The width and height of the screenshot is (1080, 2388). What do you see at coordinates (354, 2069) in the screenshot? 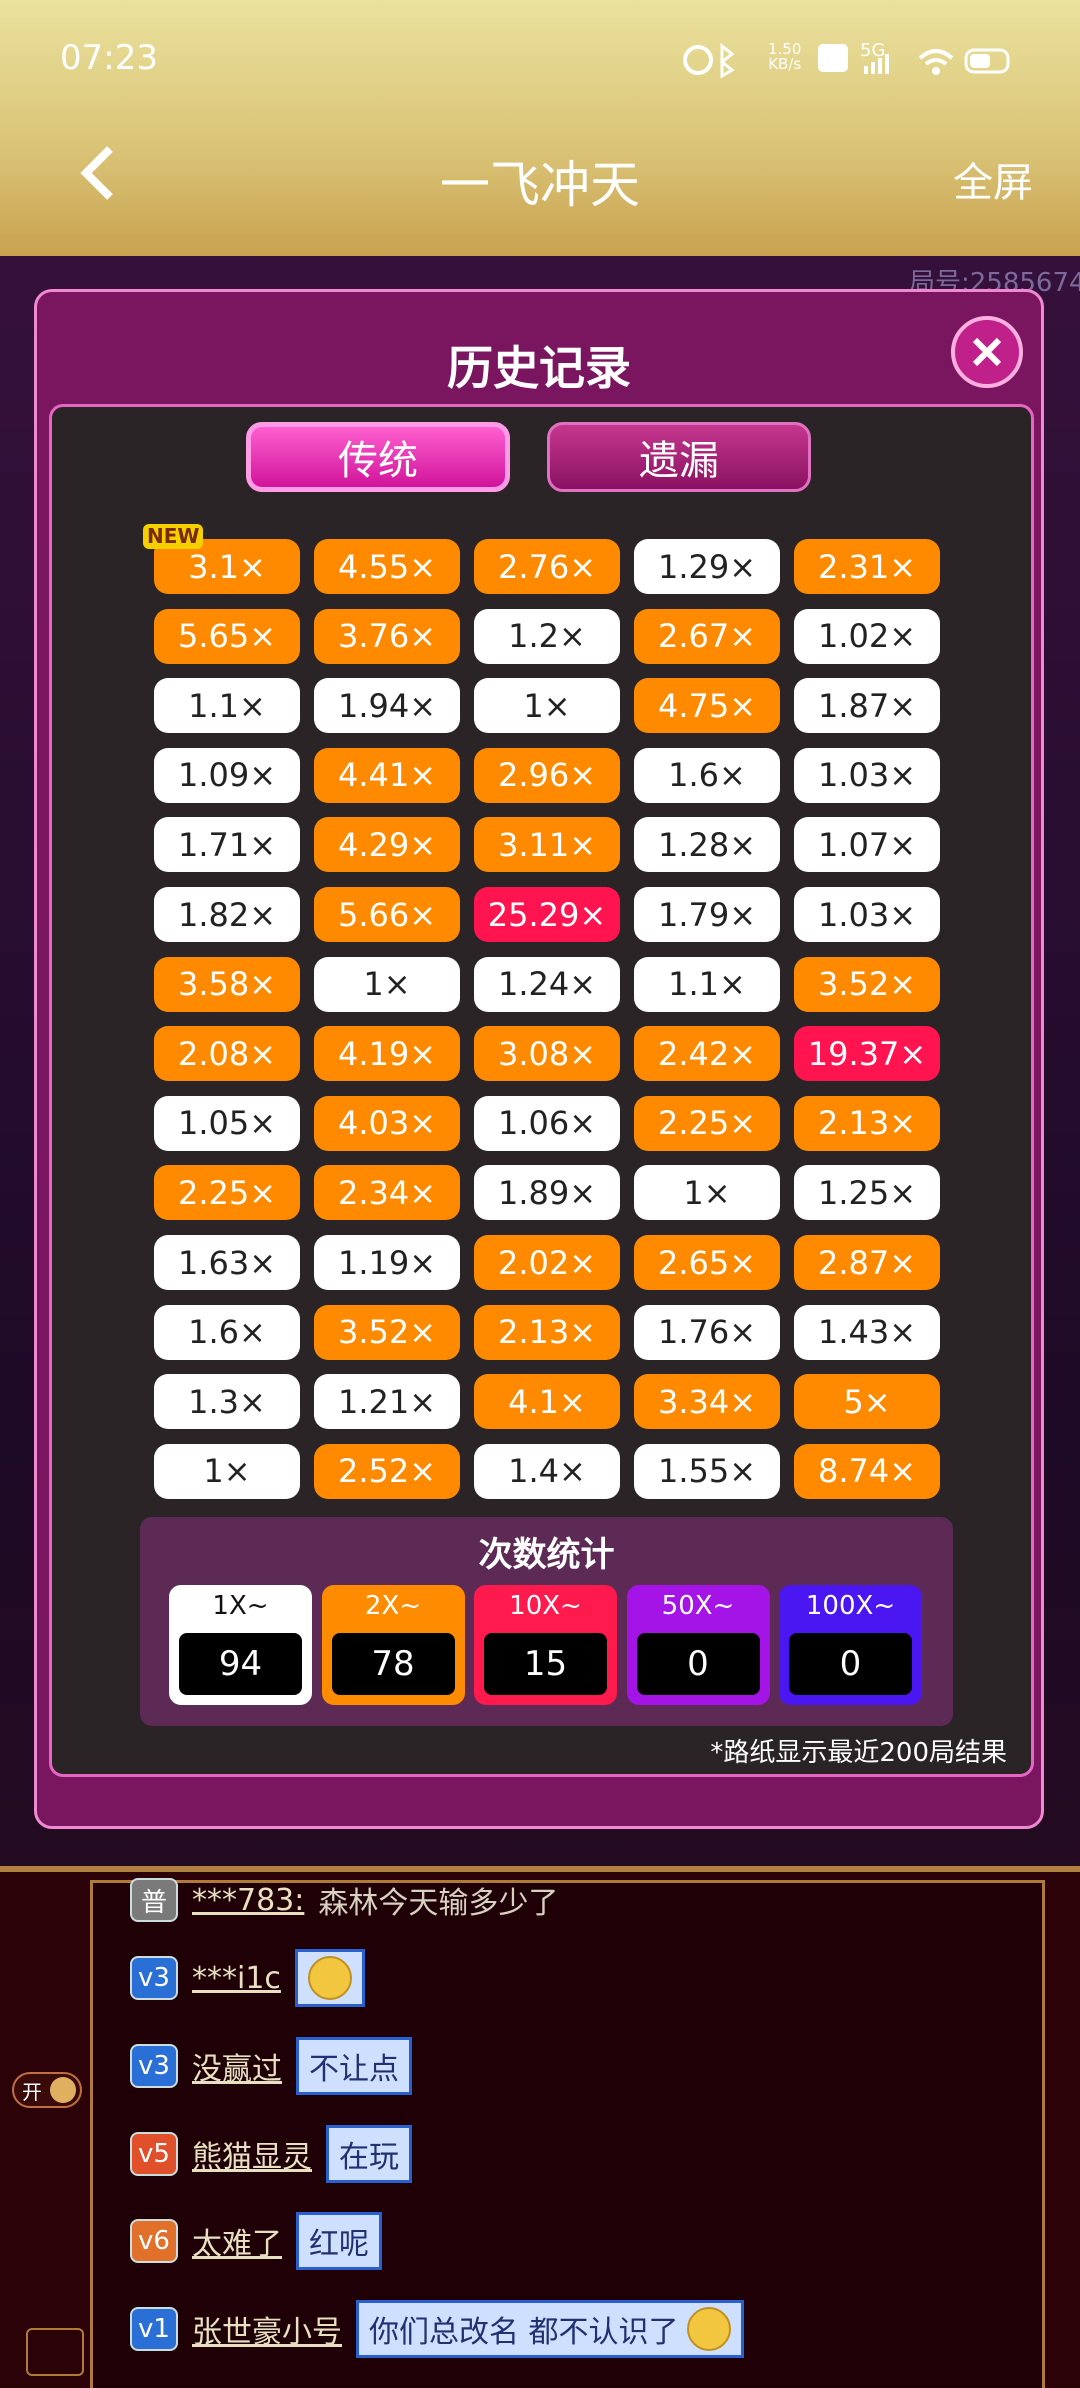
I see `message-text: 不让点` at bounding box center [354, 2069].